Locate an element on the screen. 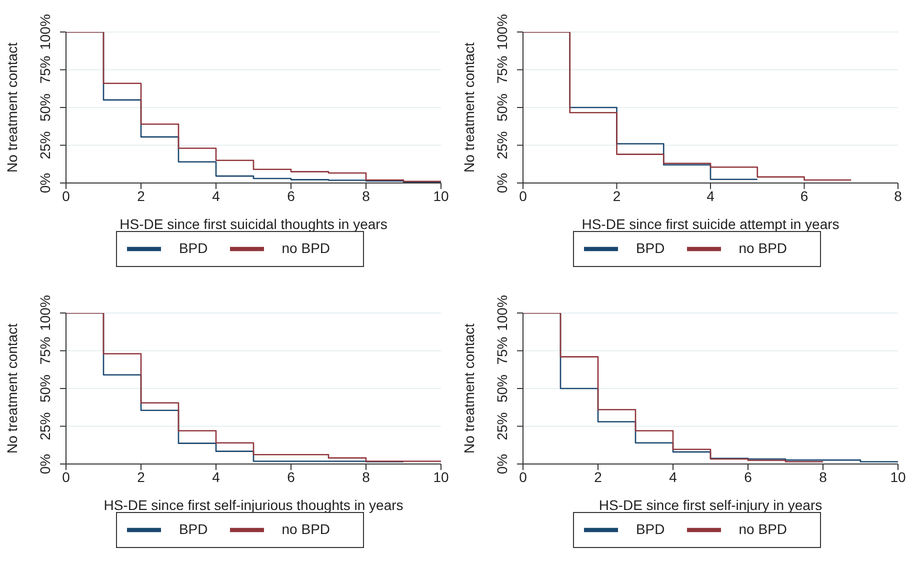 Image resolution: width=914 pixels, height=562 pixels. x-axis-title: HS-DE since first suicidal thoughts in years is located at coordinates (254, 224).